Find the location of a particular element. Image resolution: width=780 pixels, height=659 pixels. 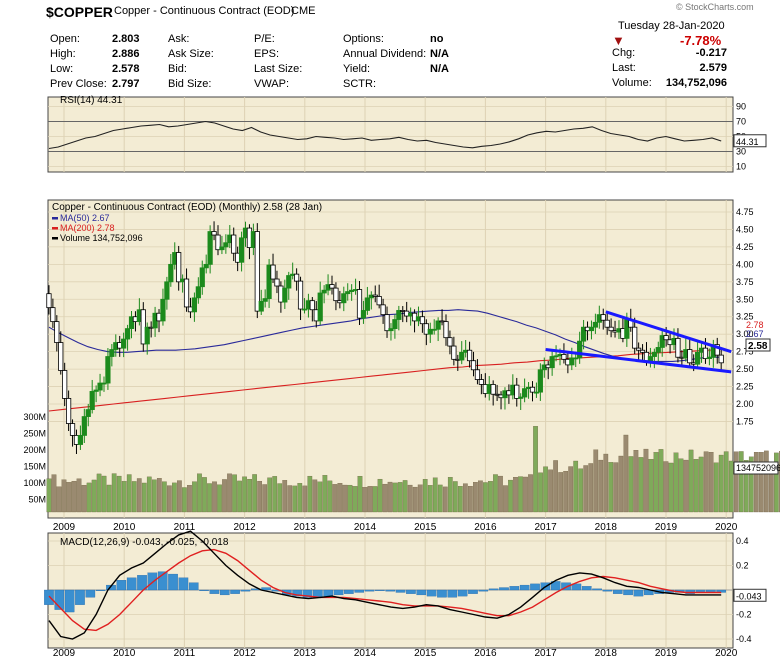

quote-value: 134,752,096 is located at coordinates (696, 83).